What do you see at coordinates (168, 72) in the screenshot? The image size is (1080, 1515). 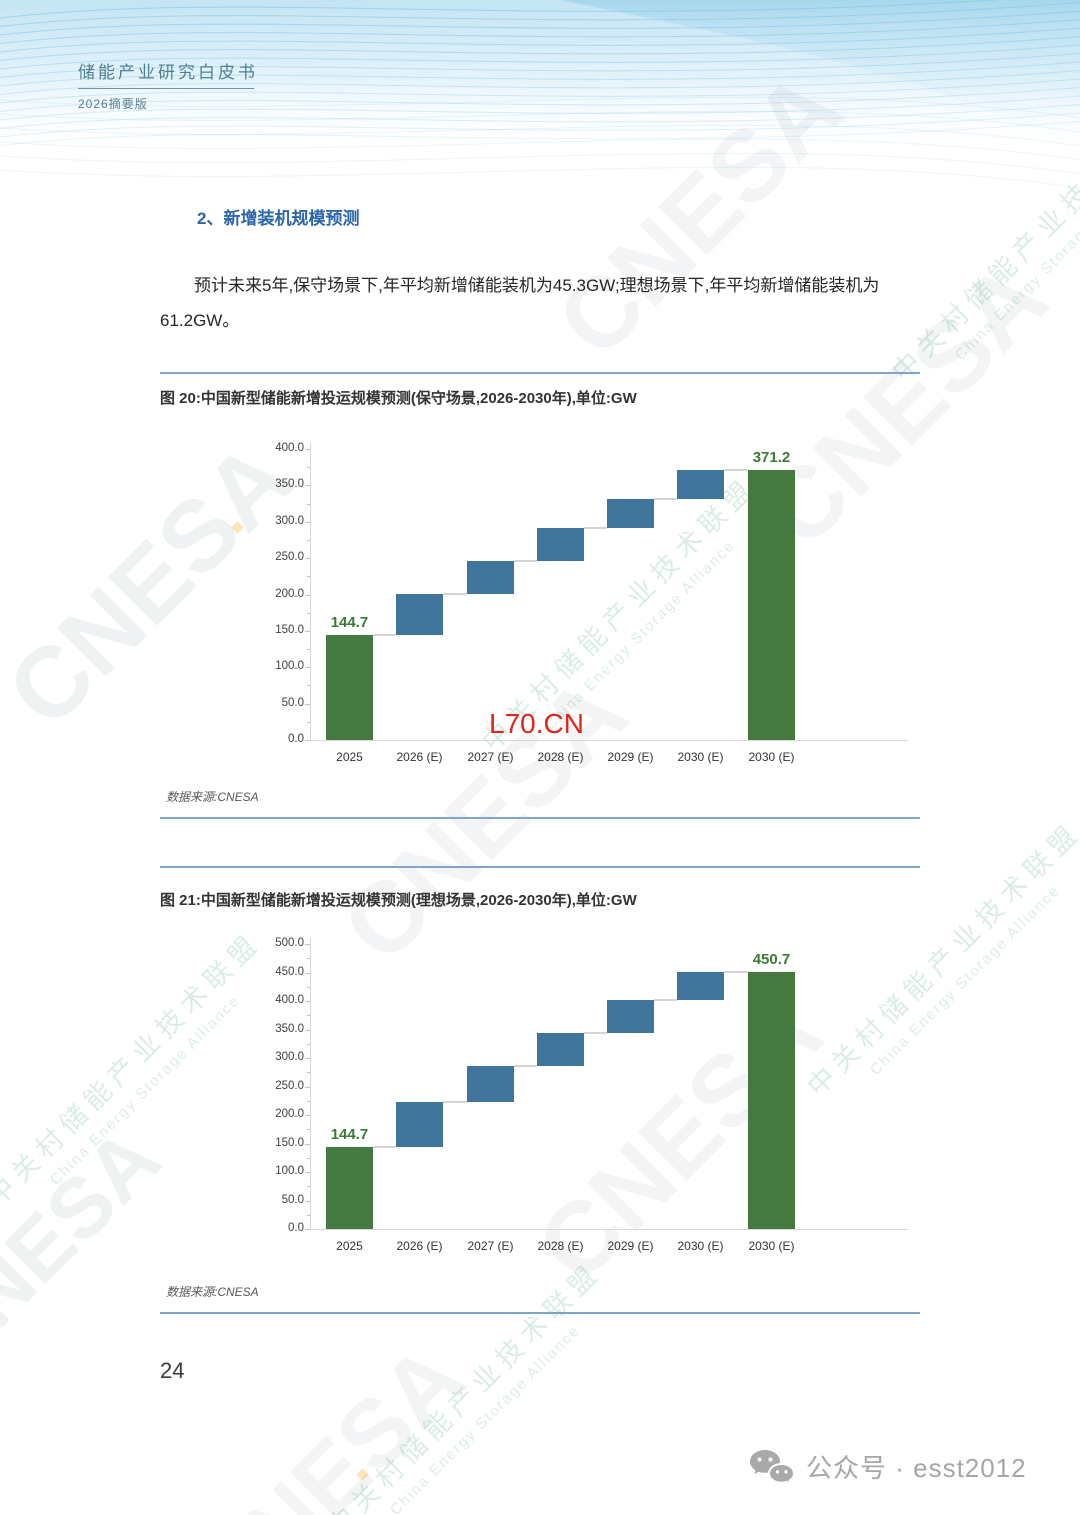 I see `doc-title: 储能产业研究白皮书` at bounding box center [168, 72].